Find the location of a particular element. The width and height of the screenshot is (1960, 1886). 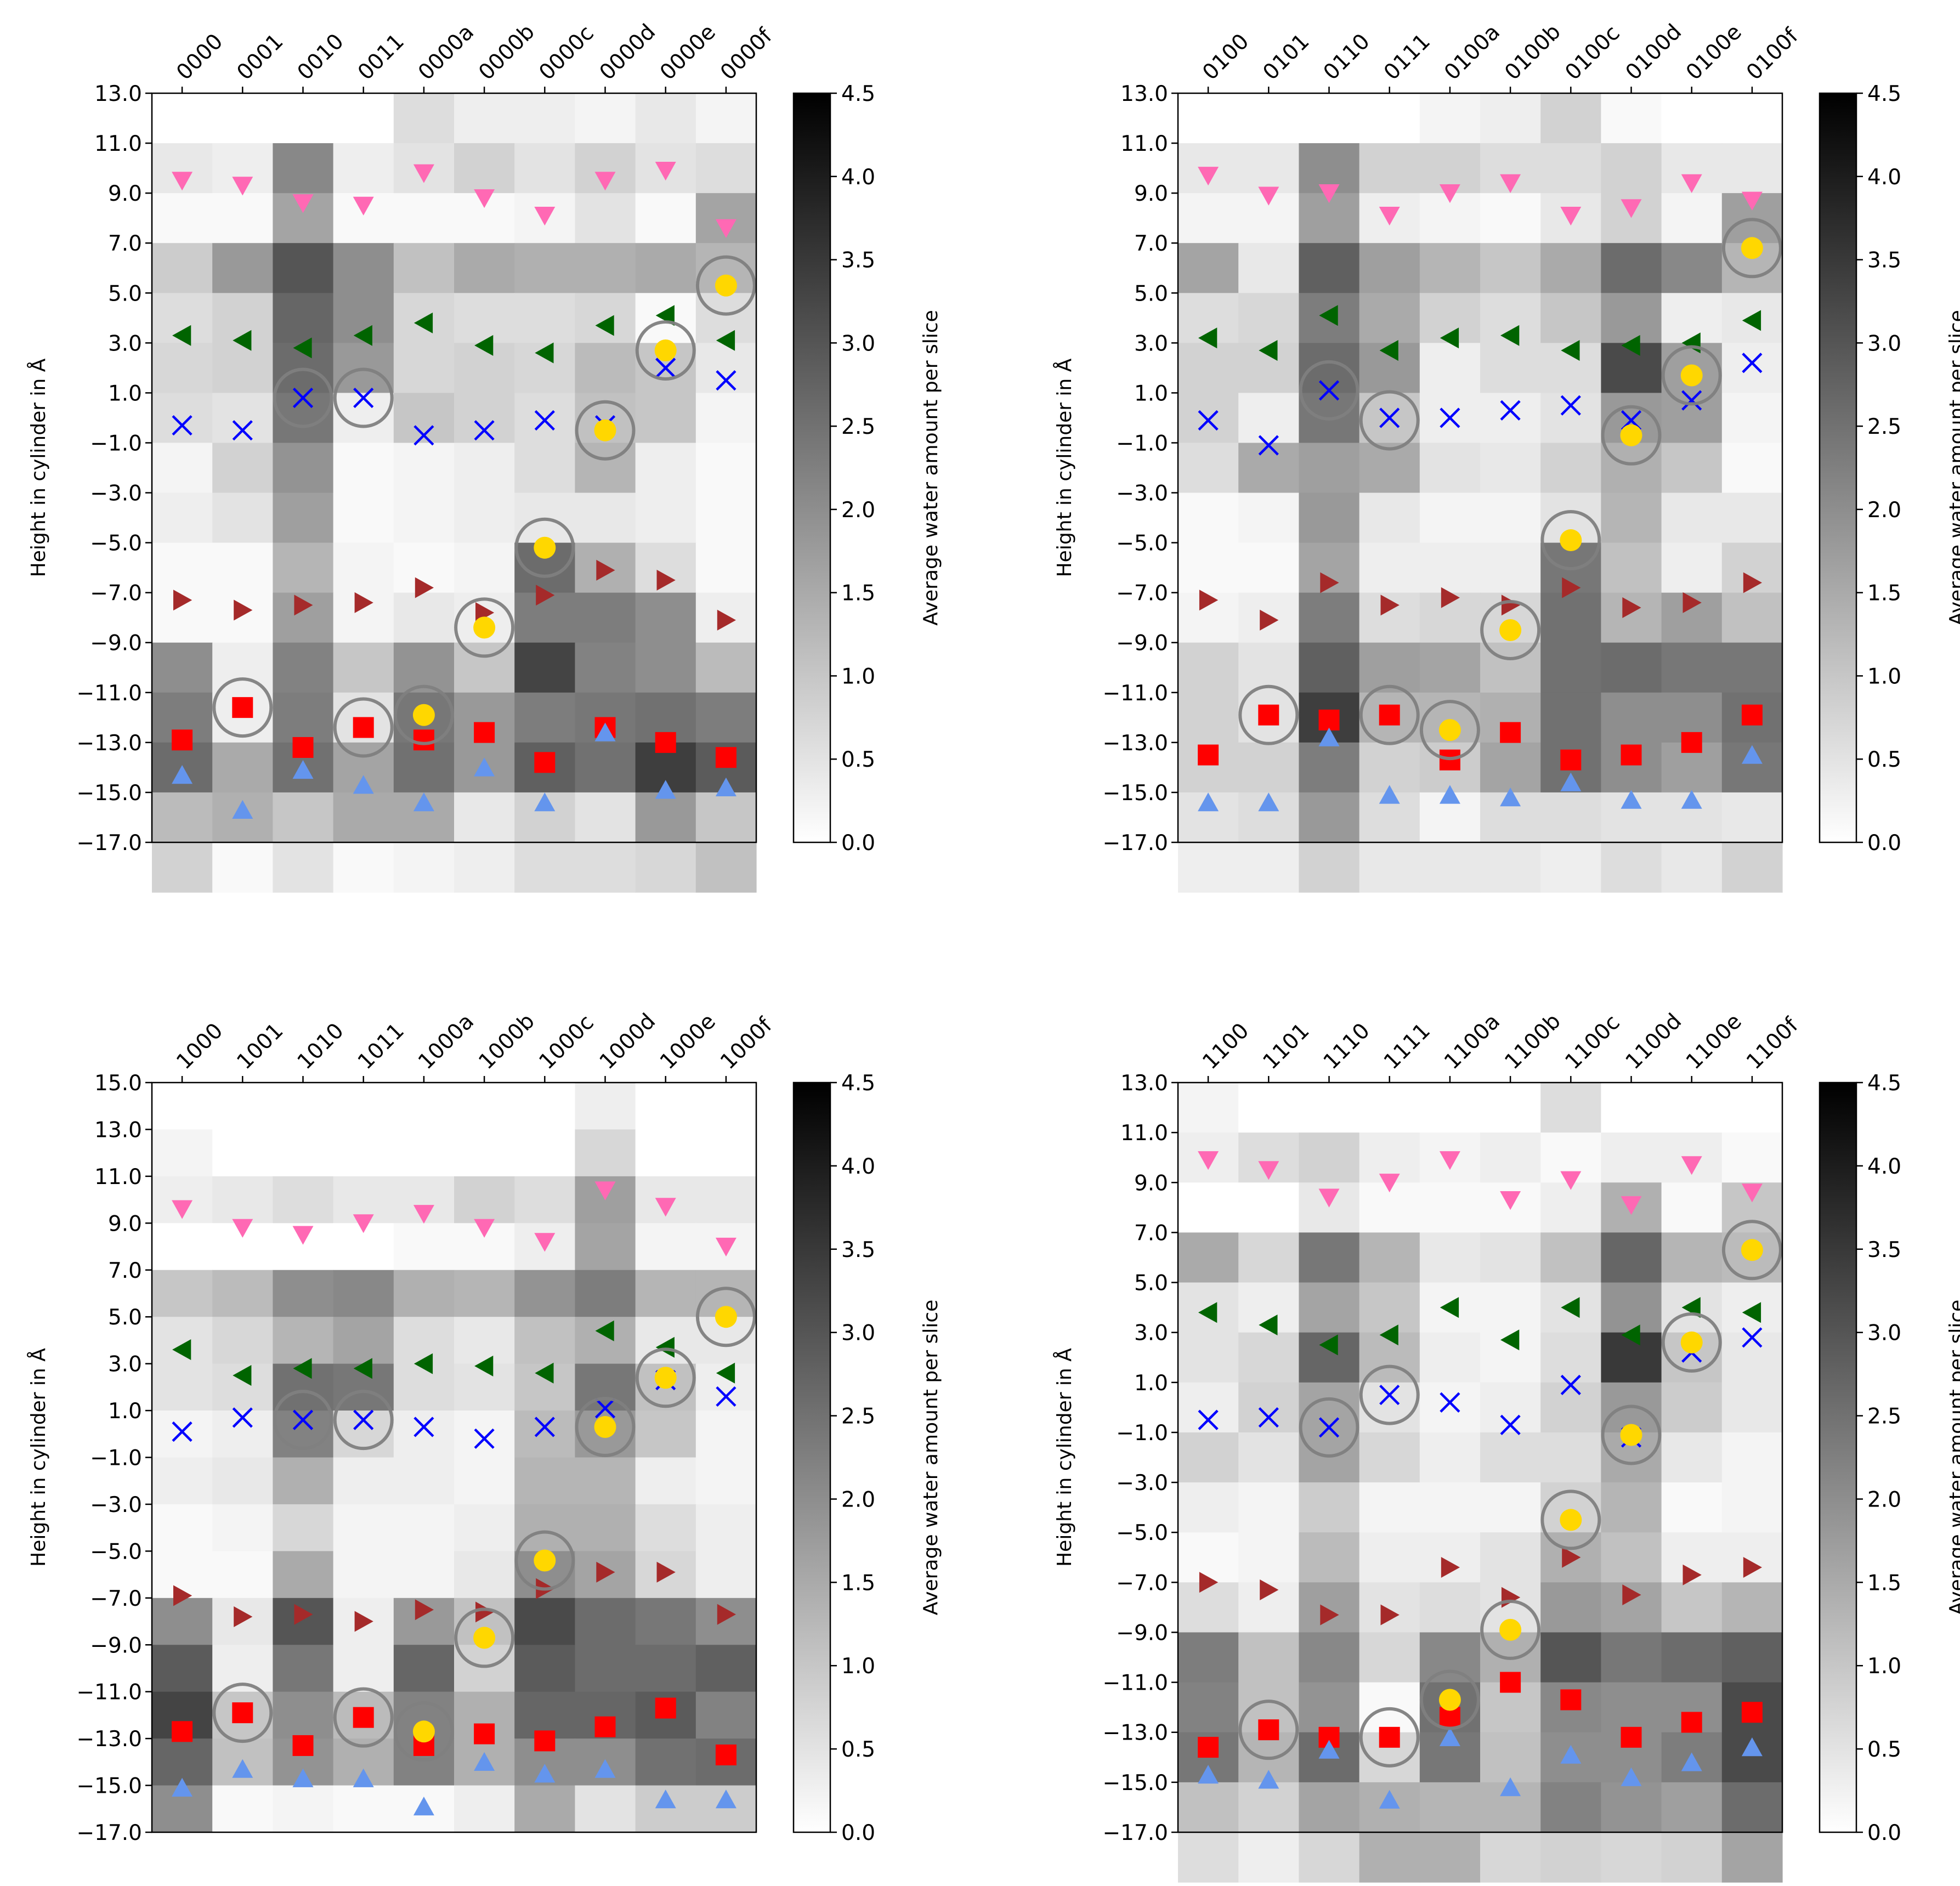

y-tick-label: 3.0 is located at coordinates (1151, 1333).